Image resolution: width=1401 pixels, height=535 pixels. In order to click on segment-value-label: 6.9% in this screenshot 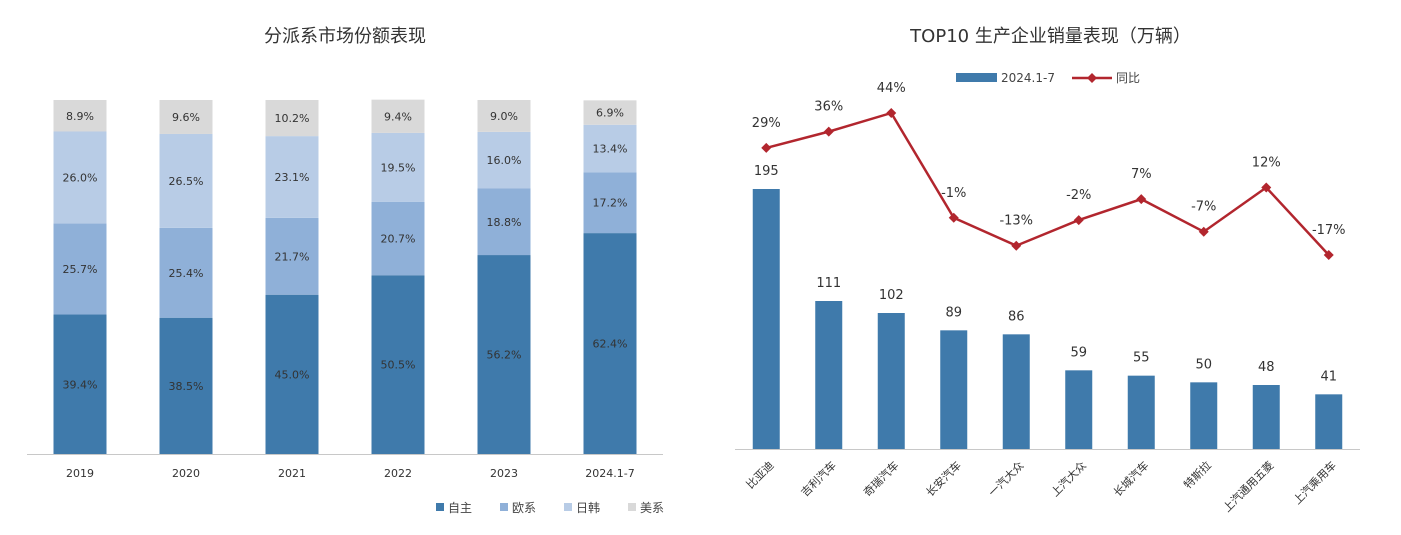, I will do `click(610, 113)`.